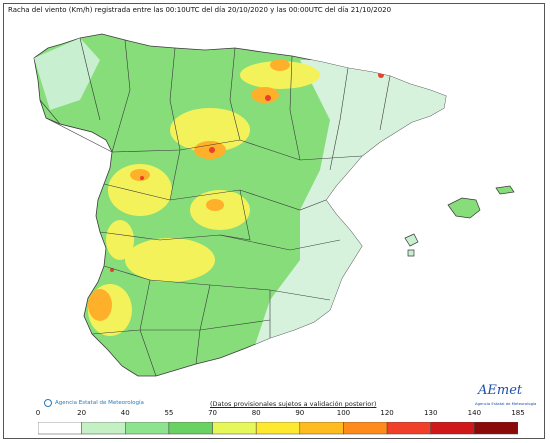 This screenshot has width=550, height=443. What do you see at coordinates (431, 413) in the screenshot?
I see `legend-tick-label: 130` at bounding box center [431, 413].